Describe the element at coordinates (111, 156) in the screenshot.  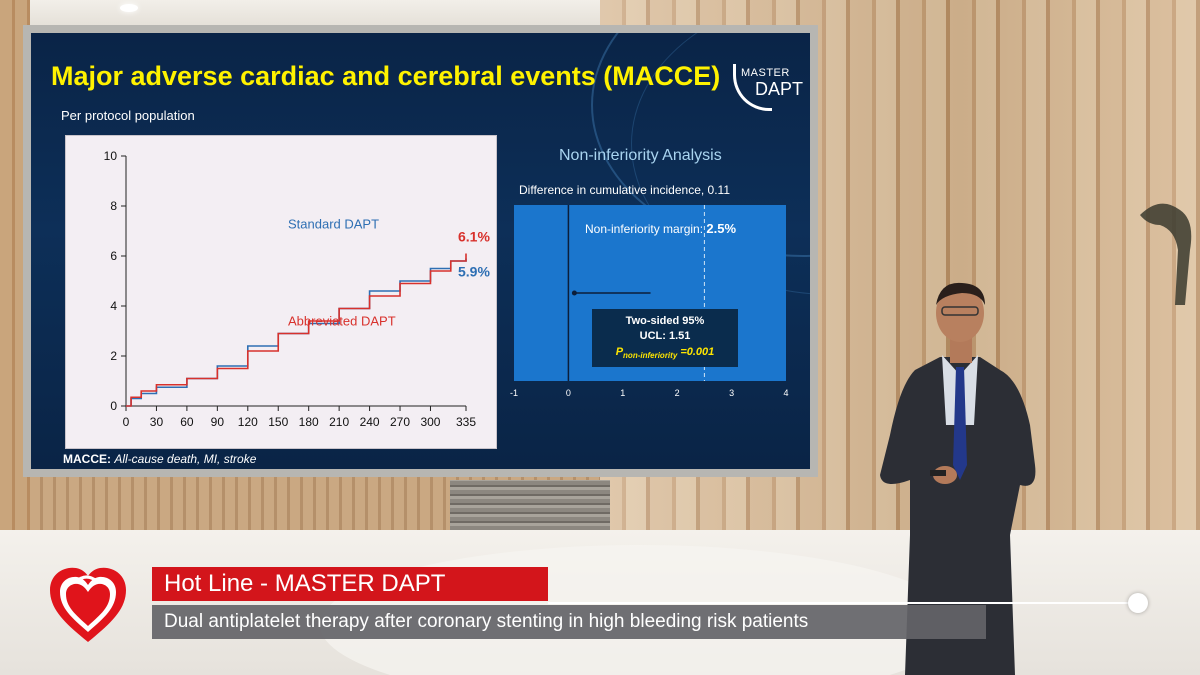
I see `y-tick-label: 10` at that location.